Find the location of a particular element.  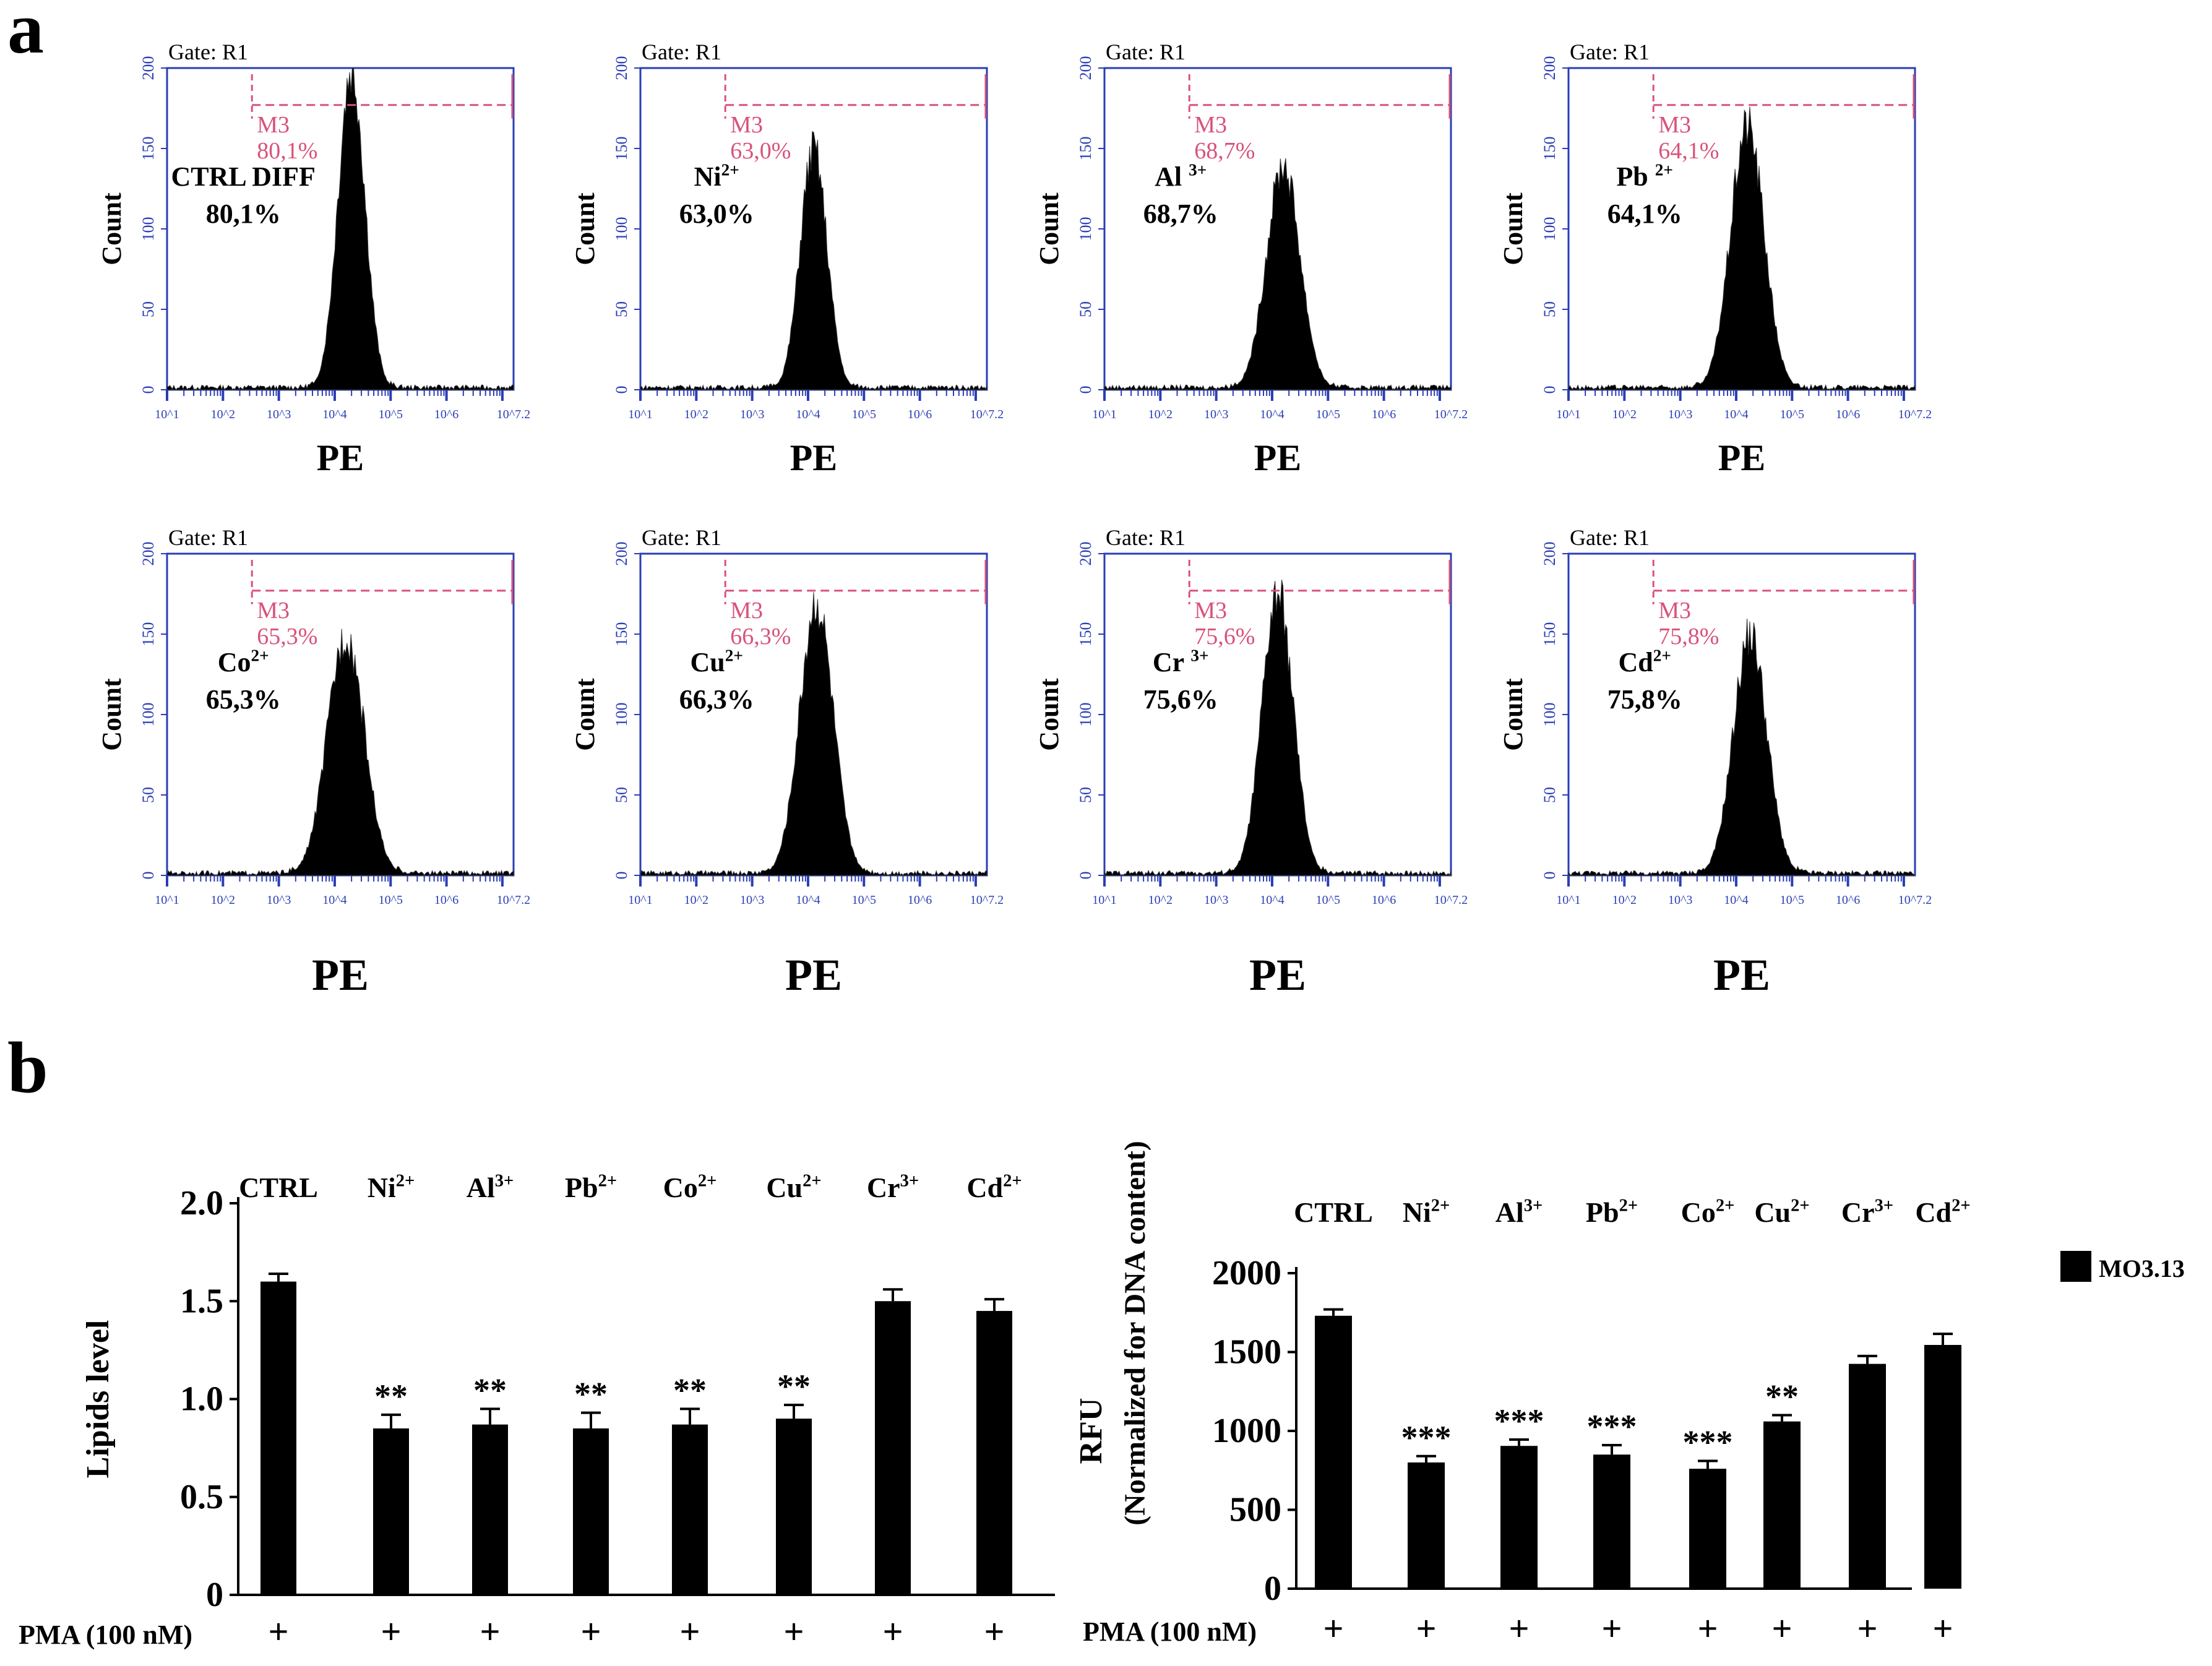

category-label: Al3+ is located at coordinates (490, 1187).